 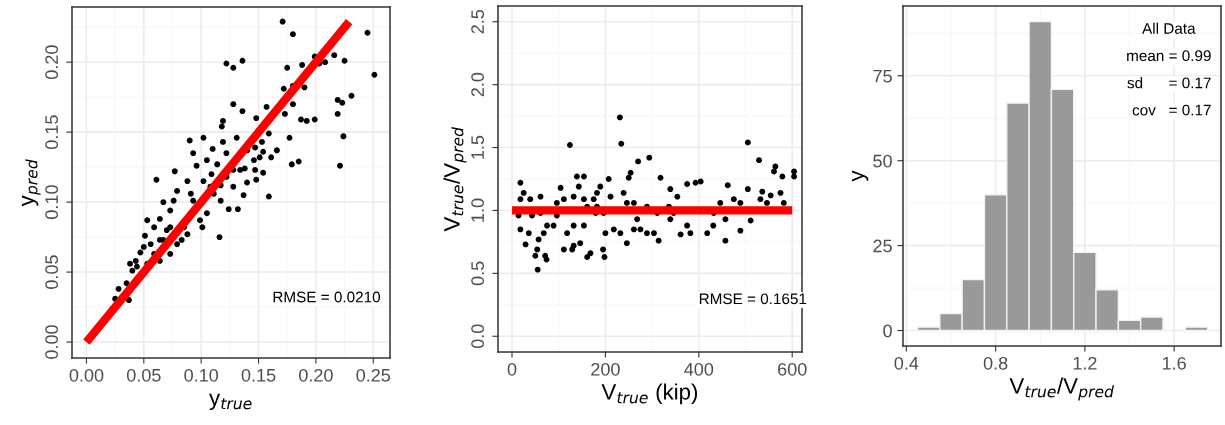 What do you see at coordinates (1171, 110) in the screenshot?
I see `annotation: cov = 0.17` at bounding box center [1171, 110].